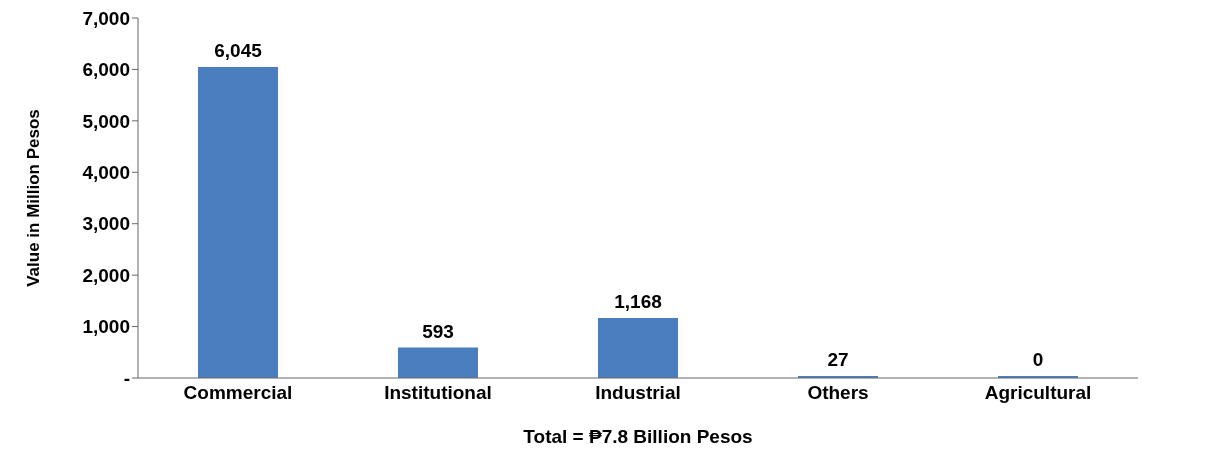 This screenshot has height=467, width=1207. What do you see at coordinates (126, 378) in the screenshot?
I see `y-tick-label: -` at bounding box center [126, 378].